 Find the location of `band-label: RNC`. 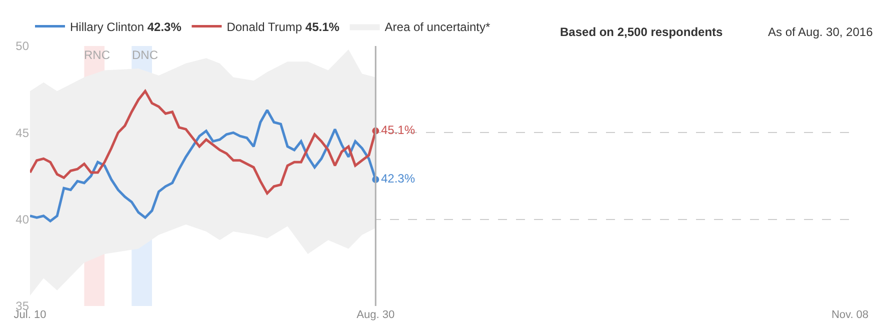

band-label: RNC is located at coordinates (97, 55).